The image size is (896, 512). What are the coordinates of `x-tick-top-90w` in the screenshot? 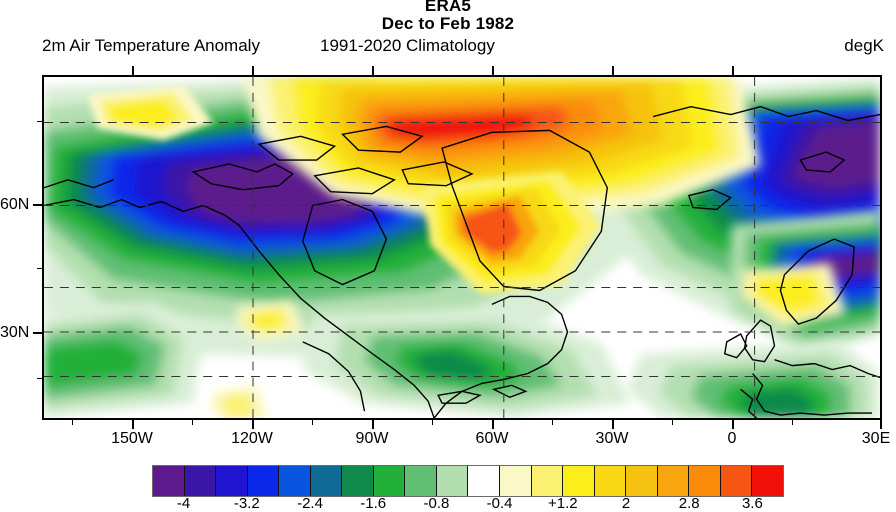 It's located at (373, 70).